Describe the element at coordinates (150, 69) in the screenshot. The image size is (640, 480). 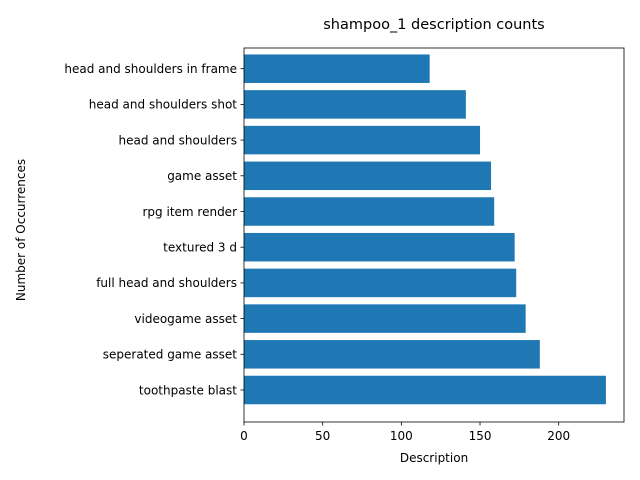
I see `y-tick-label: head and shoulders in frame` at that location.